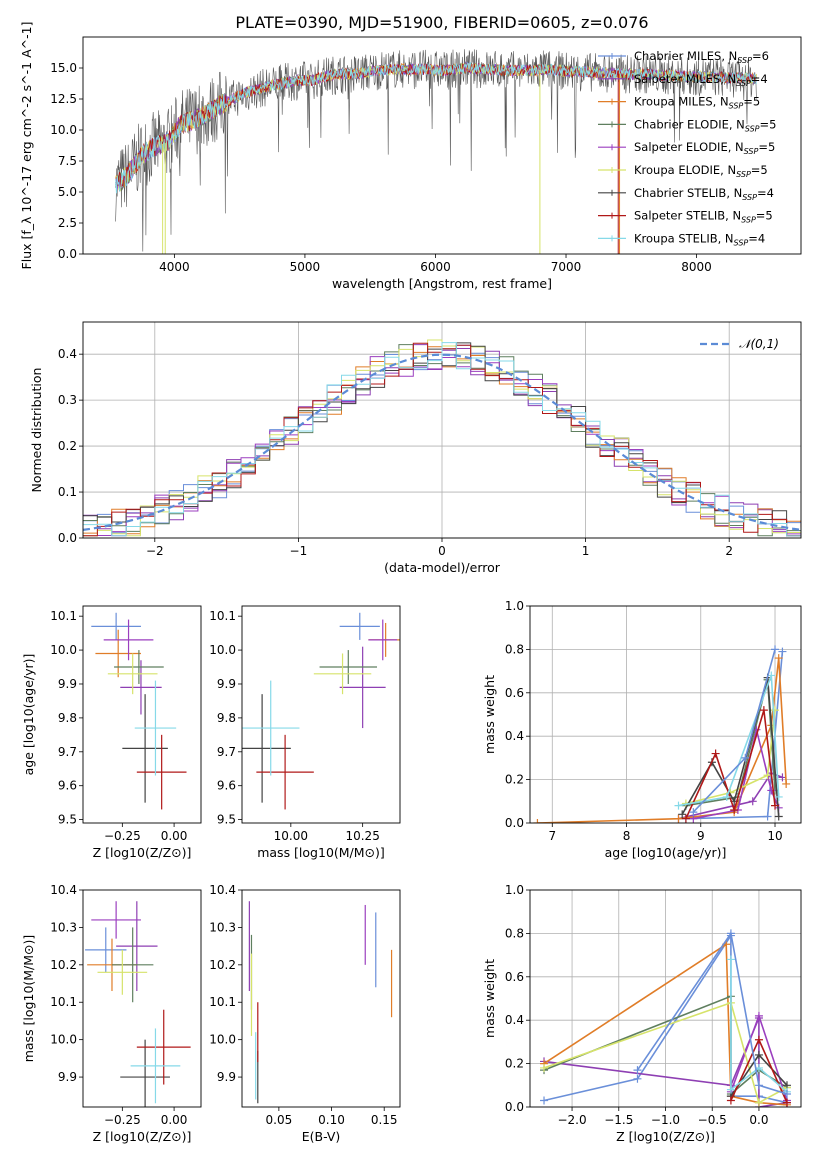 This screenshot has width=819, height=1170. I want to click on x-axis-label: mass [log10(M/M⊙)], so click(321, 852).